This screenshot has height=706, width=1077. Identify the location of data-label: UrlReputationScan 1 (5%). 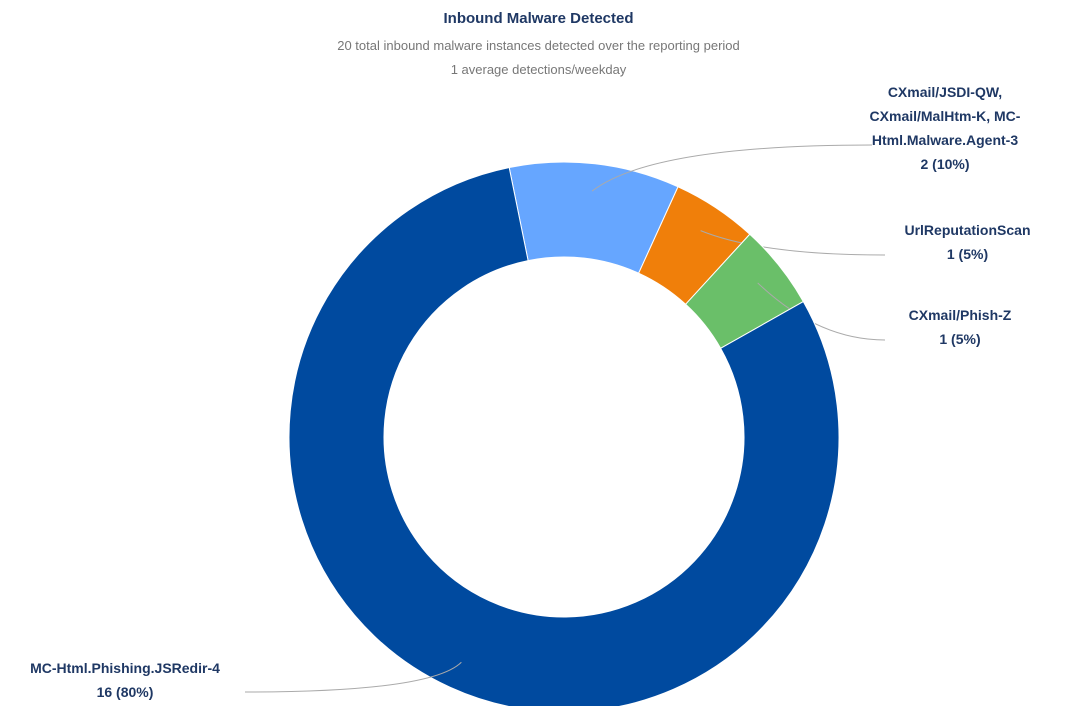
(967, 242).